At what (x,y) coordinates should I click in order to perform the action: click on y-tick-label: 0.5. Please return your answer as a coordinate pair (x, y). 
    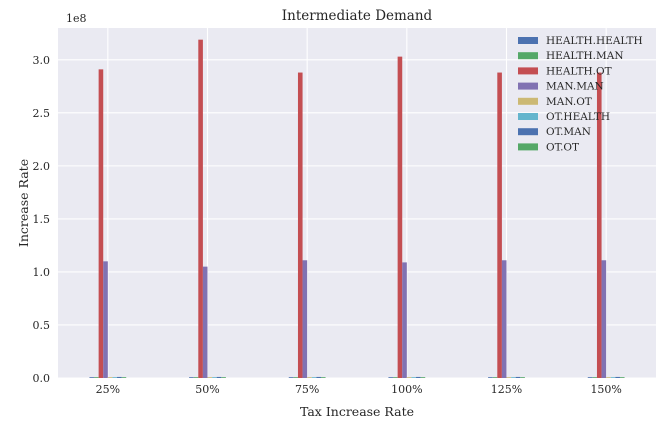
    Looking at the image, I should click on (42, 325).